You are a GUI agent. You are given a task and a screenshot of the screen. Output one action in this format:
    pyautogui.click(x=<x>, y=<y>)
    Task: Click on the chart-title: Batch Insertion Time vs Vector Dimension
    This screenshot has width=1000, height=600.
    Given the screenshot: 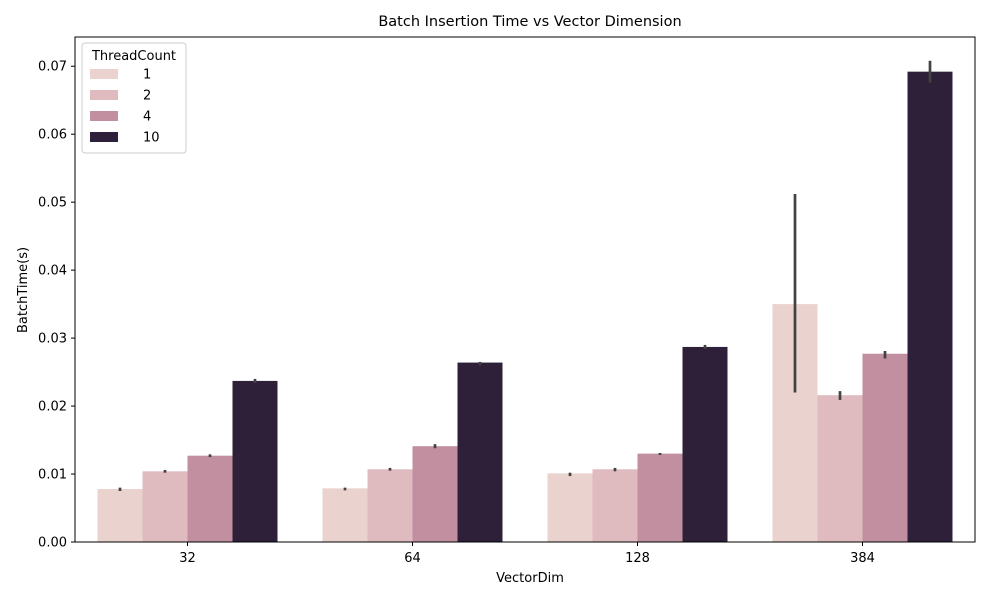 What is the action you would take?
    pyautogui.click(x=529, y=22)
    